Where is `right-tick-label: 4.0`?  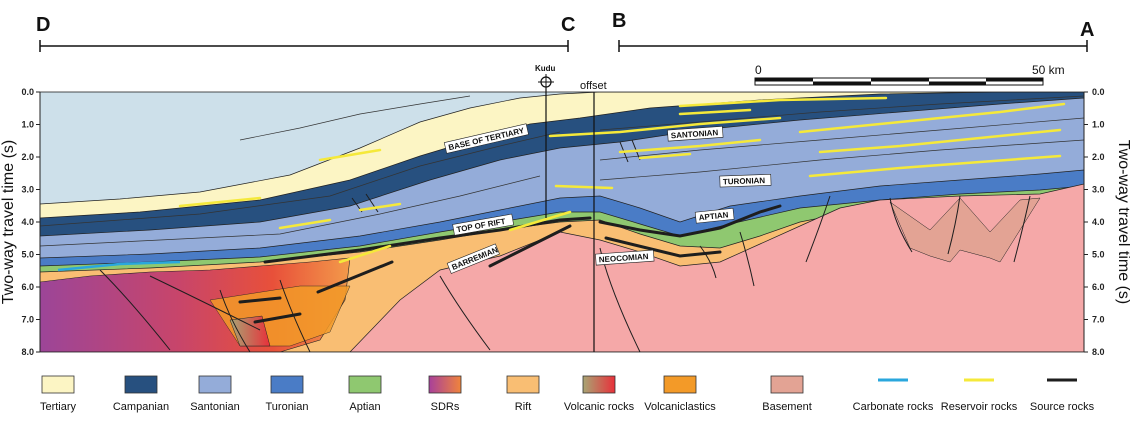 right-tick-label: 4.0 is located at coordinates (1098, 222).